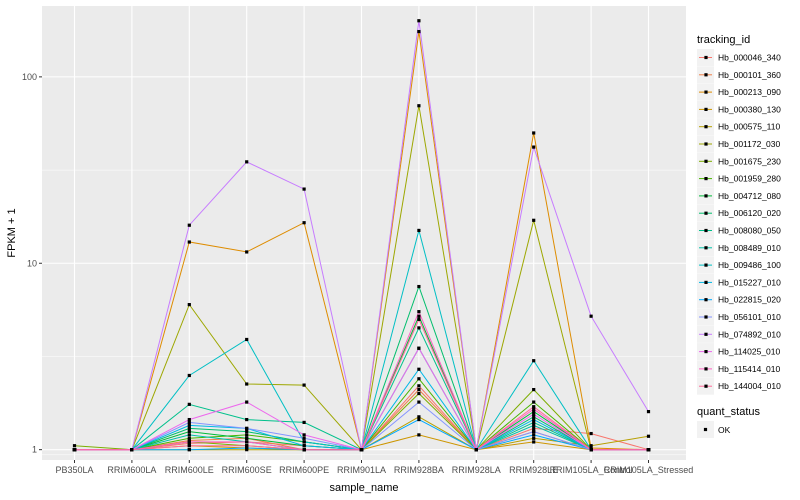 This screenshot has height=500, width=800. What do you see at coordinates (74, 470) in the screenshot?
I see `x-tick-label: PB350LA` at bounding box center [74, 470].